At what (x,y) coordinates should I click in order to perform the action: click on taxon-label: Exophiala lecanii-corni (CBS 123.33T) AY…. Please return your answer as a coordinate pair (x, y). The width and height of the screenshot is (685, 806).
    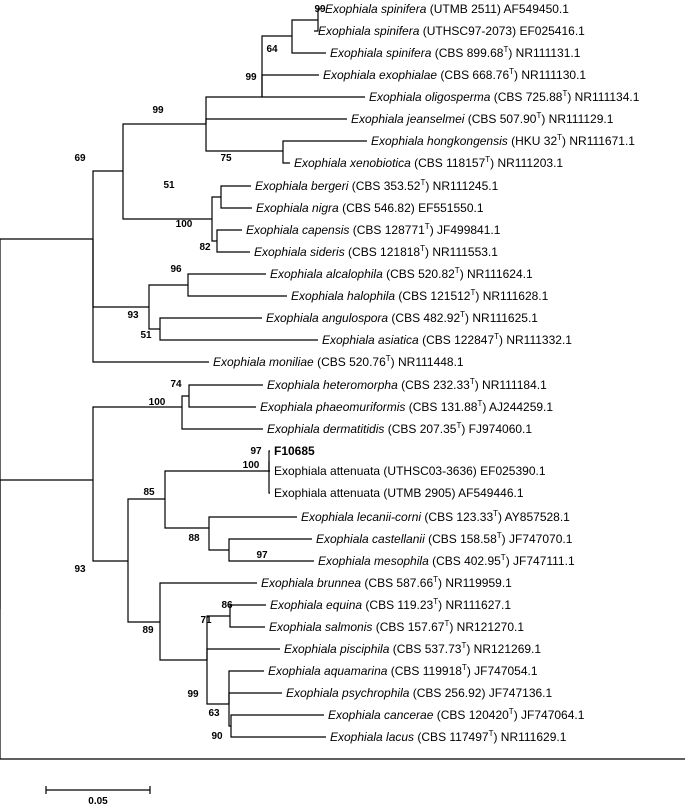
    Looking at the image, I should click on (435, 516).